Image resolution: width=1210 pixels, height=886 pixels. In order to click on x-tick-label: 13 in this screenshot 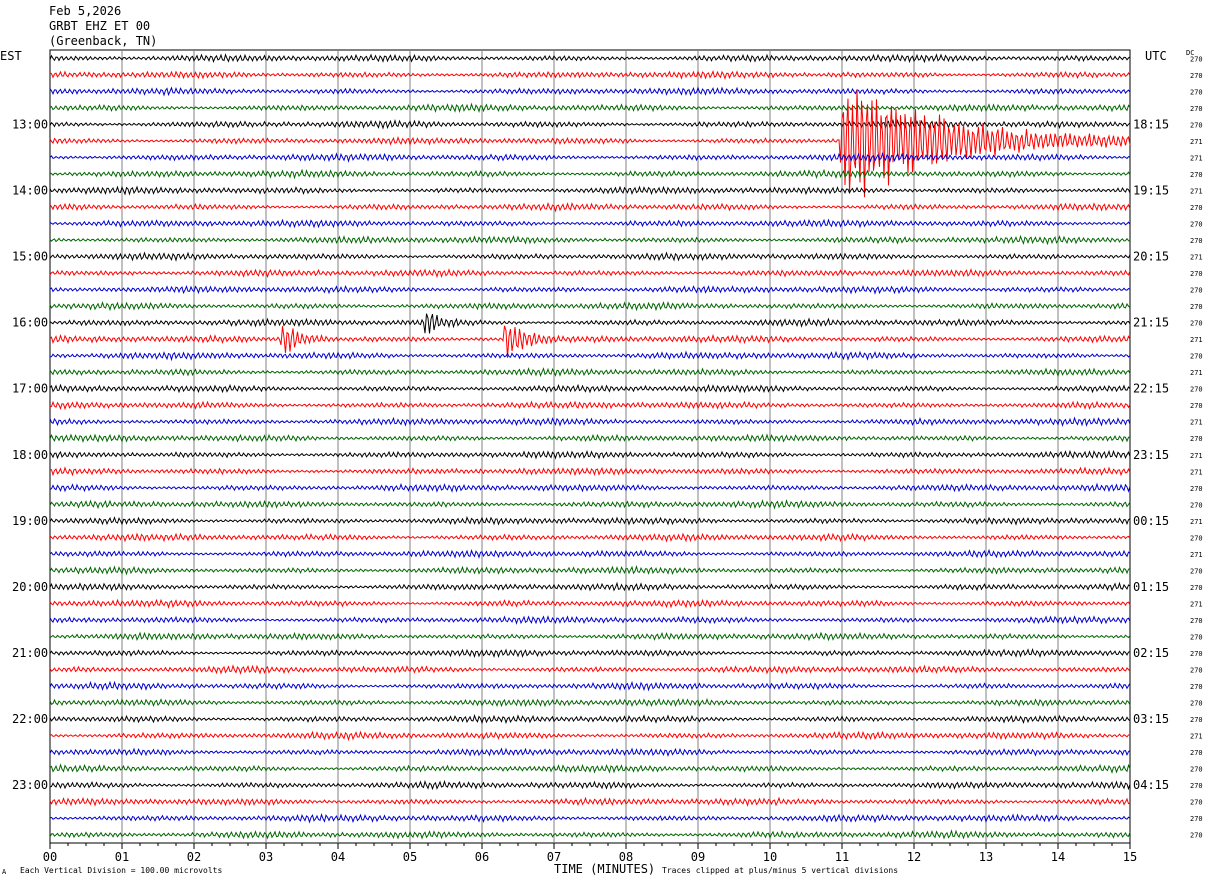, I will do `click(986, 857)`.